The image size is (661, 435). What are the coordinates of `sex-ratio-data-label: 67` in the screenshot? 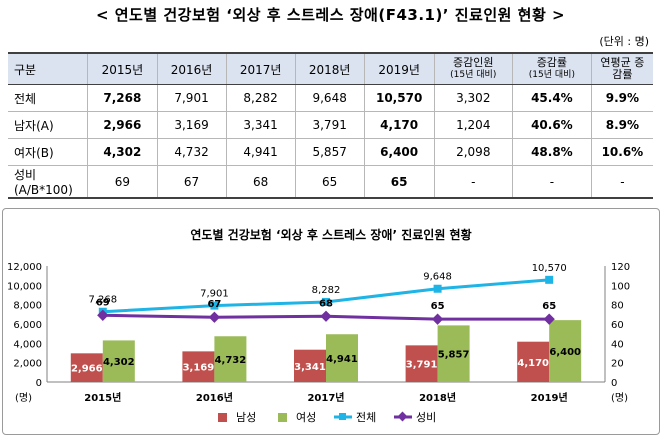 It's located at (214, 304).